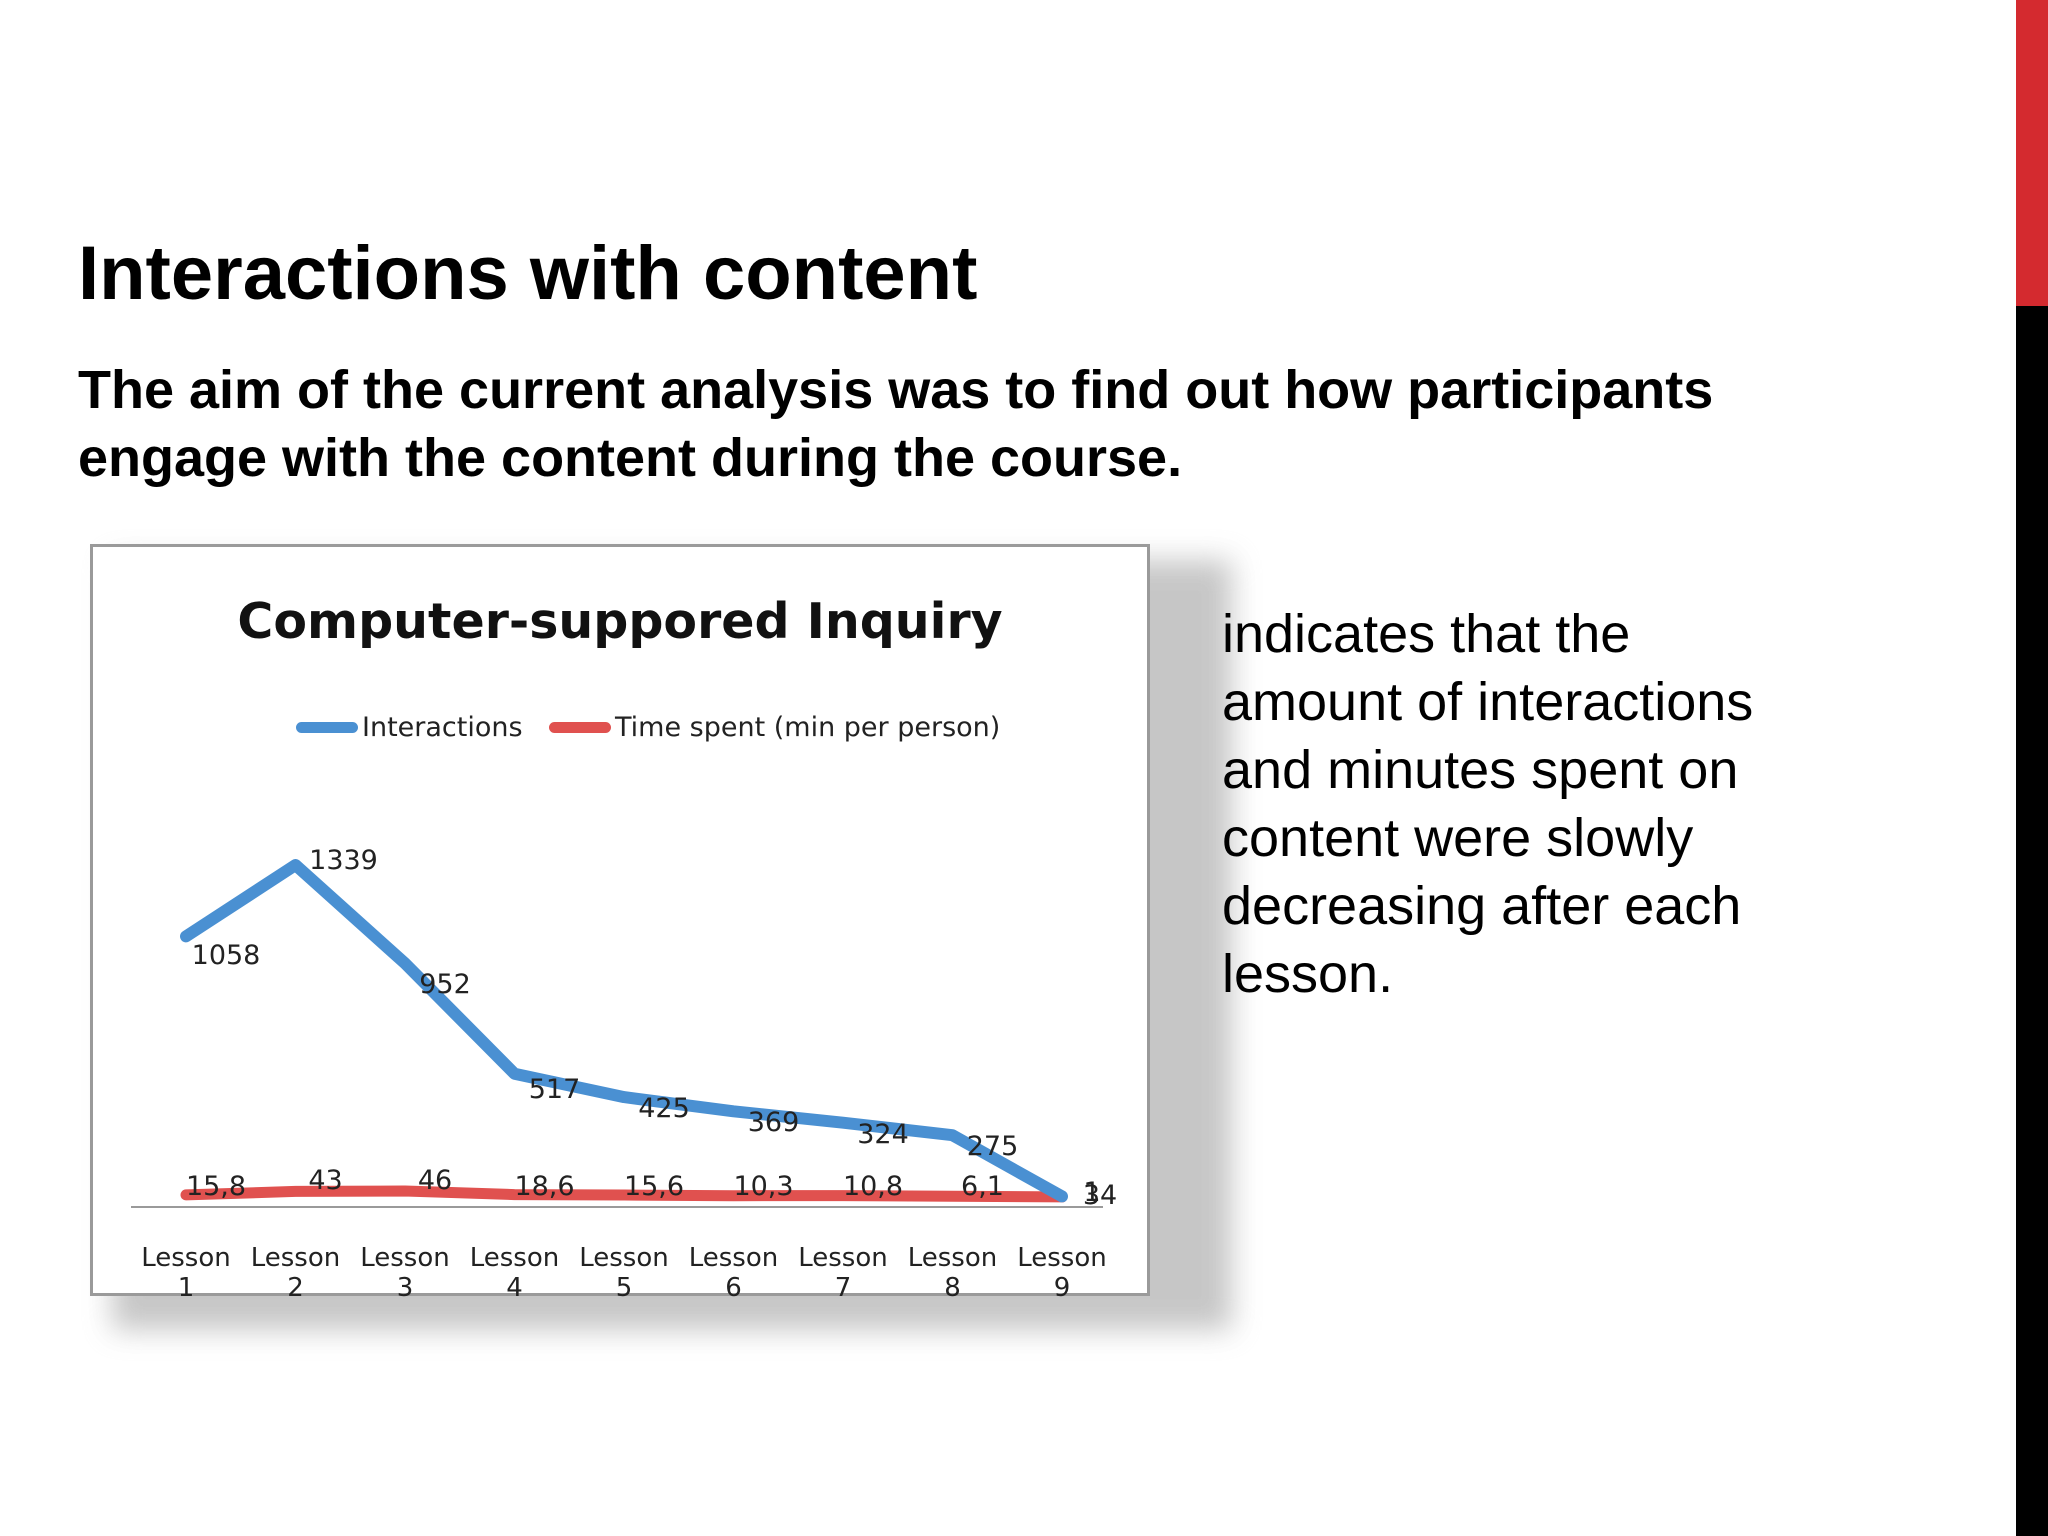 This screenshot has width=2048, height=1536. I want to click on data-label-interactions: 517, so click(554, 1089).